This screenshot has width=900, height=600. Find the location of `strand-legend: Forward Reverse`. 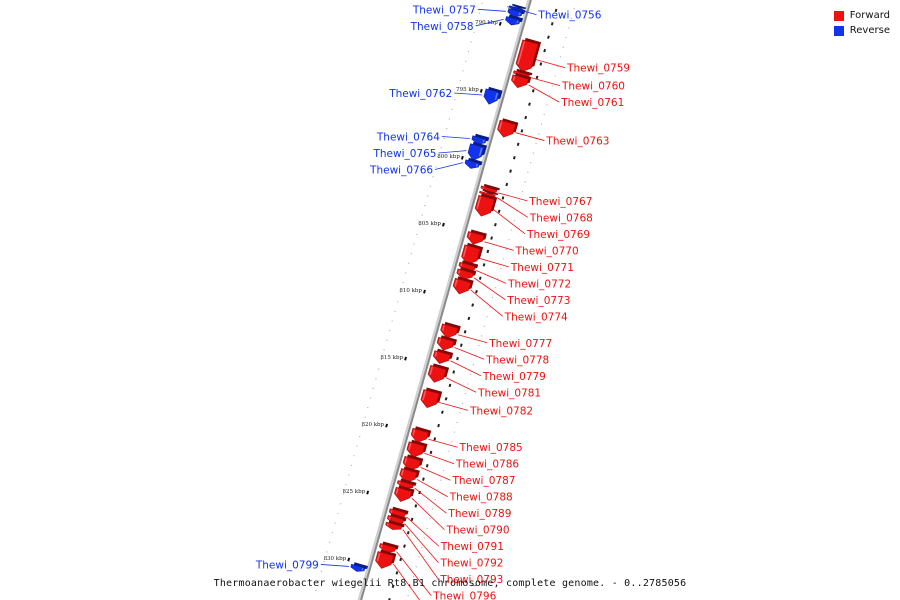

strand-legend: Forward Reverse is located at coordinates (861, 23).